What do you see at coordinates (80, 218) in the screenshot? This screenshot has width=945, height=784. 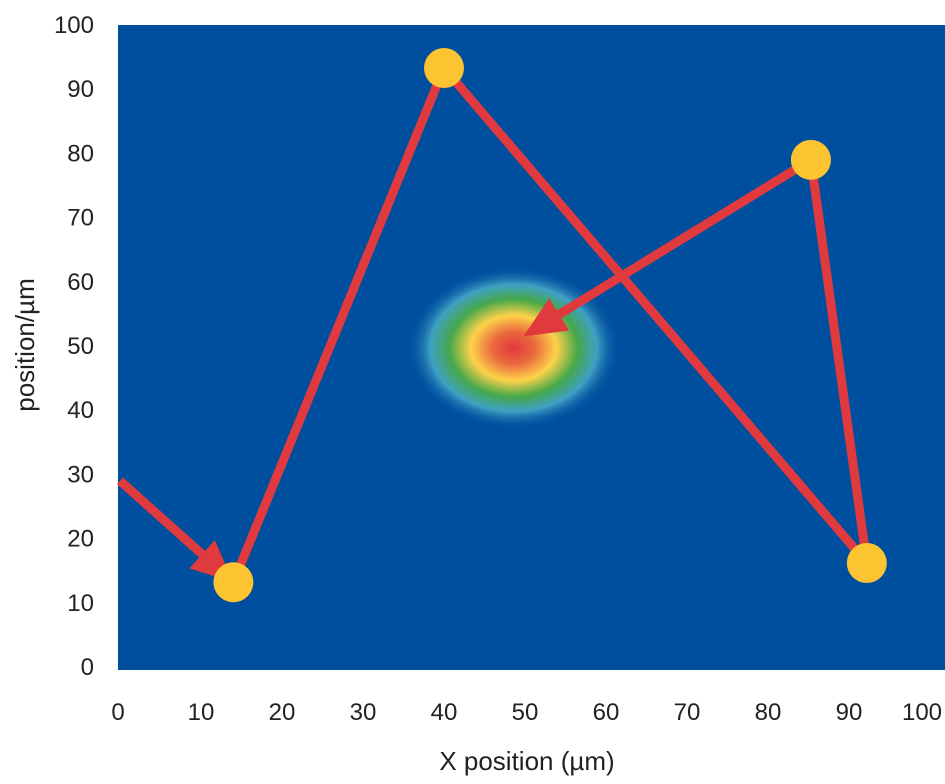 I see `y-tick-label: 70` at bounding box center [80, 218].